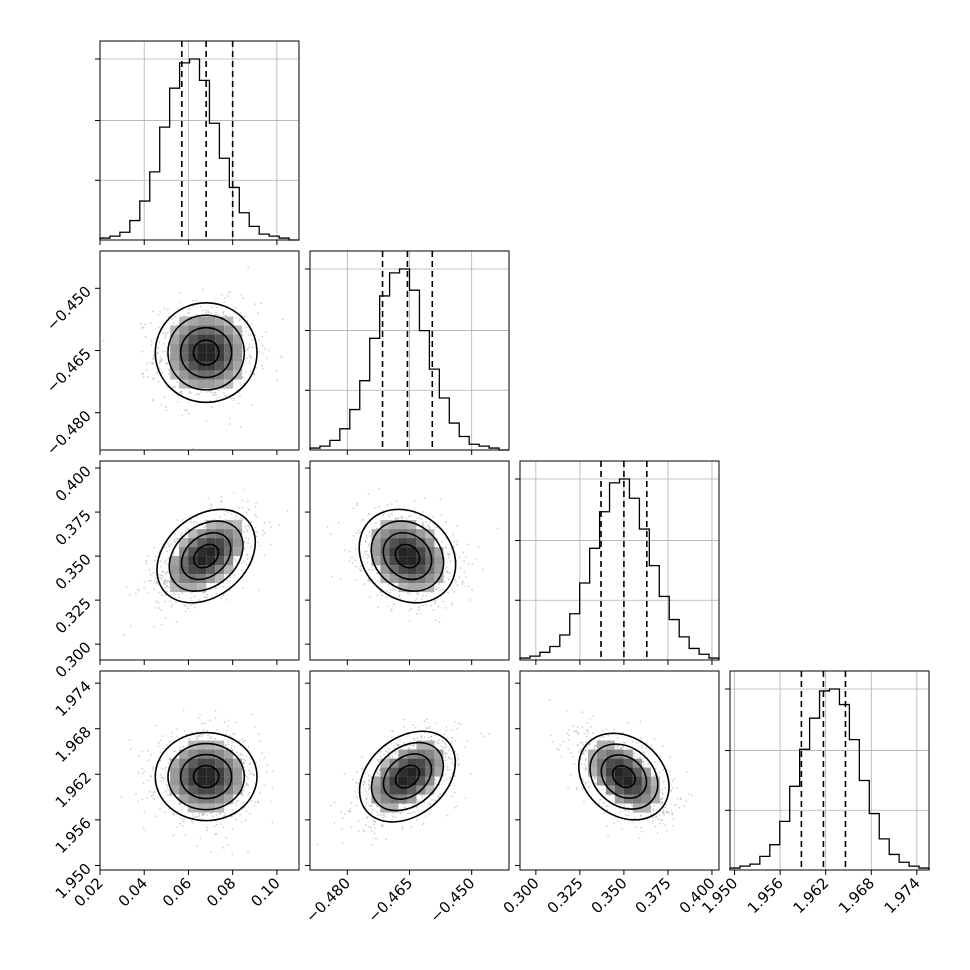  Describe the element at coordinates (407, 776) in the screenshot. I see `contour-line` at that location.